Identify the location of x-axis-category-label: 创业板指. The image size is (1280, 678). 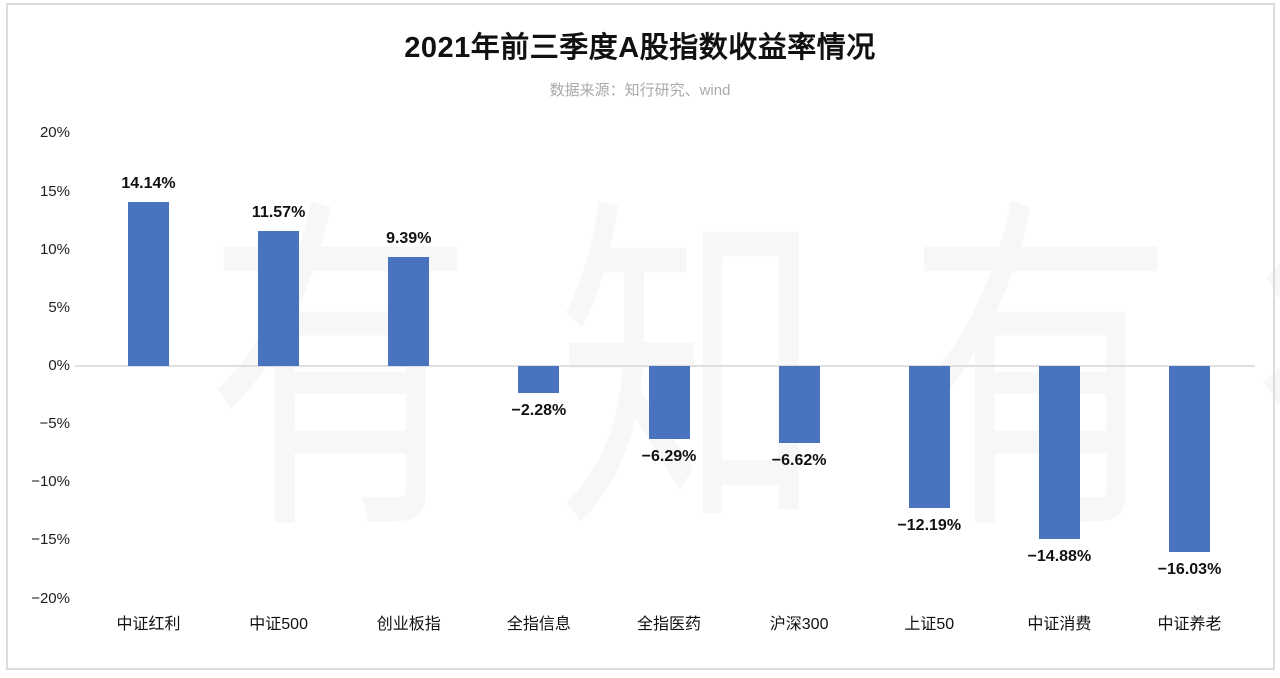
(408, 624).